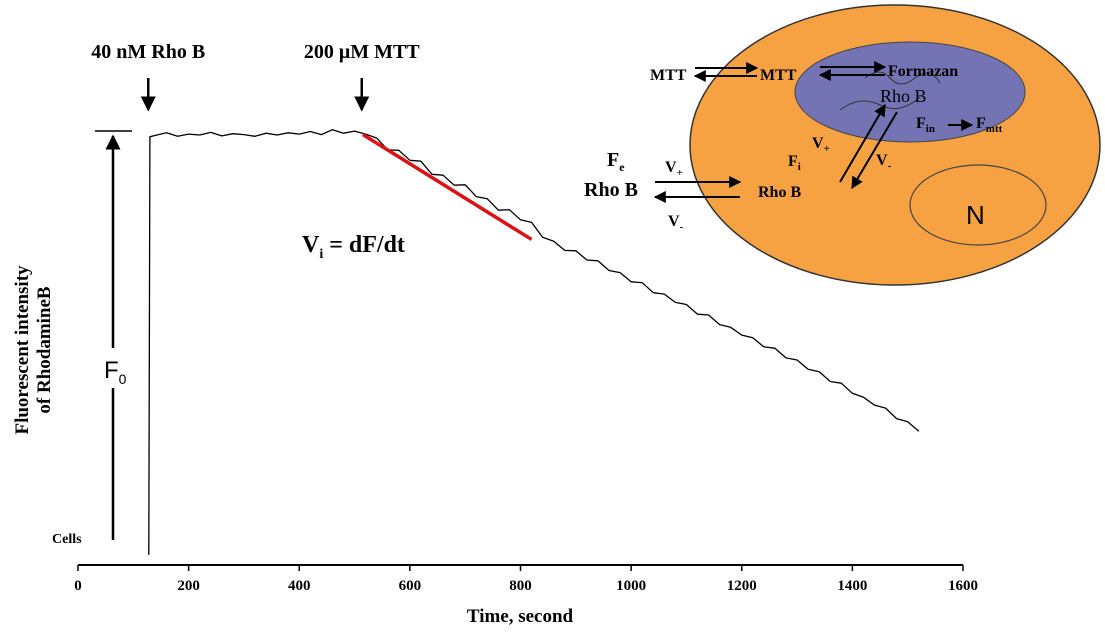  I want to click on x-tick-label: 400, so click(299, 586).